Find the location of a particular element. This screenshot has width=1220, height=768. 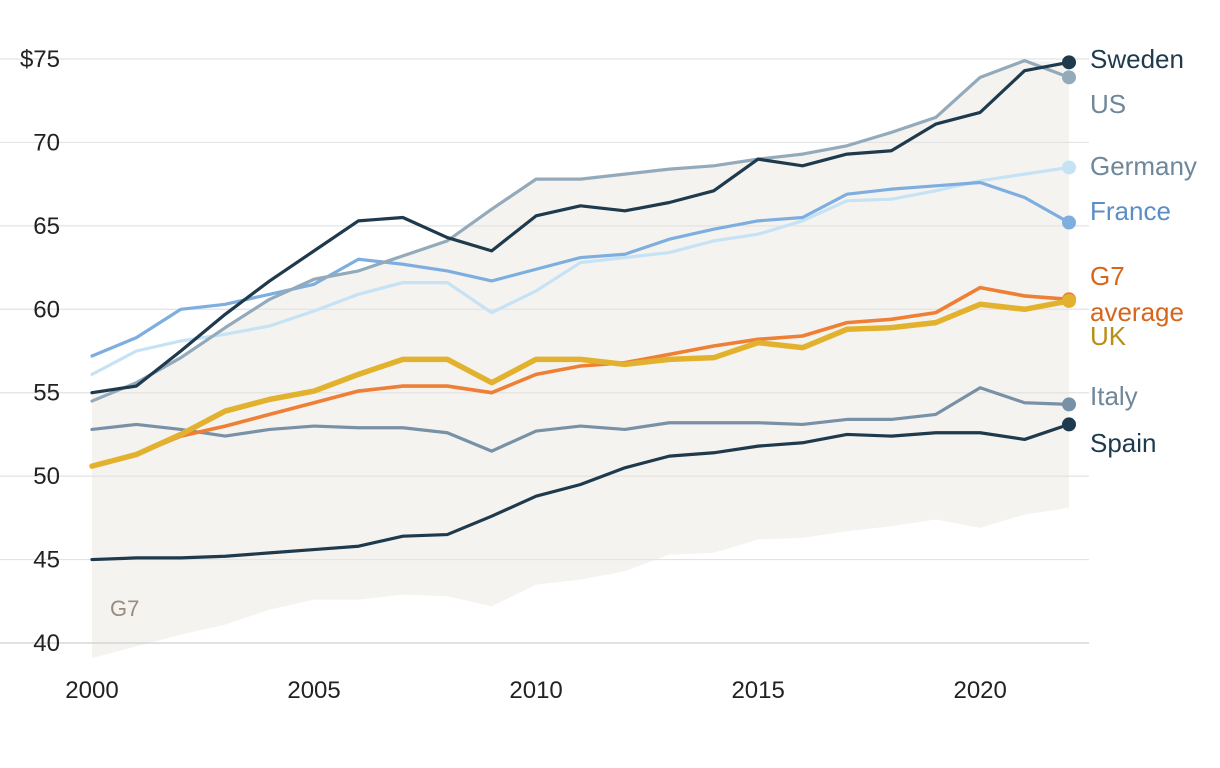

series-end-label-spain: Spain is located at coordinates (1123, 443).